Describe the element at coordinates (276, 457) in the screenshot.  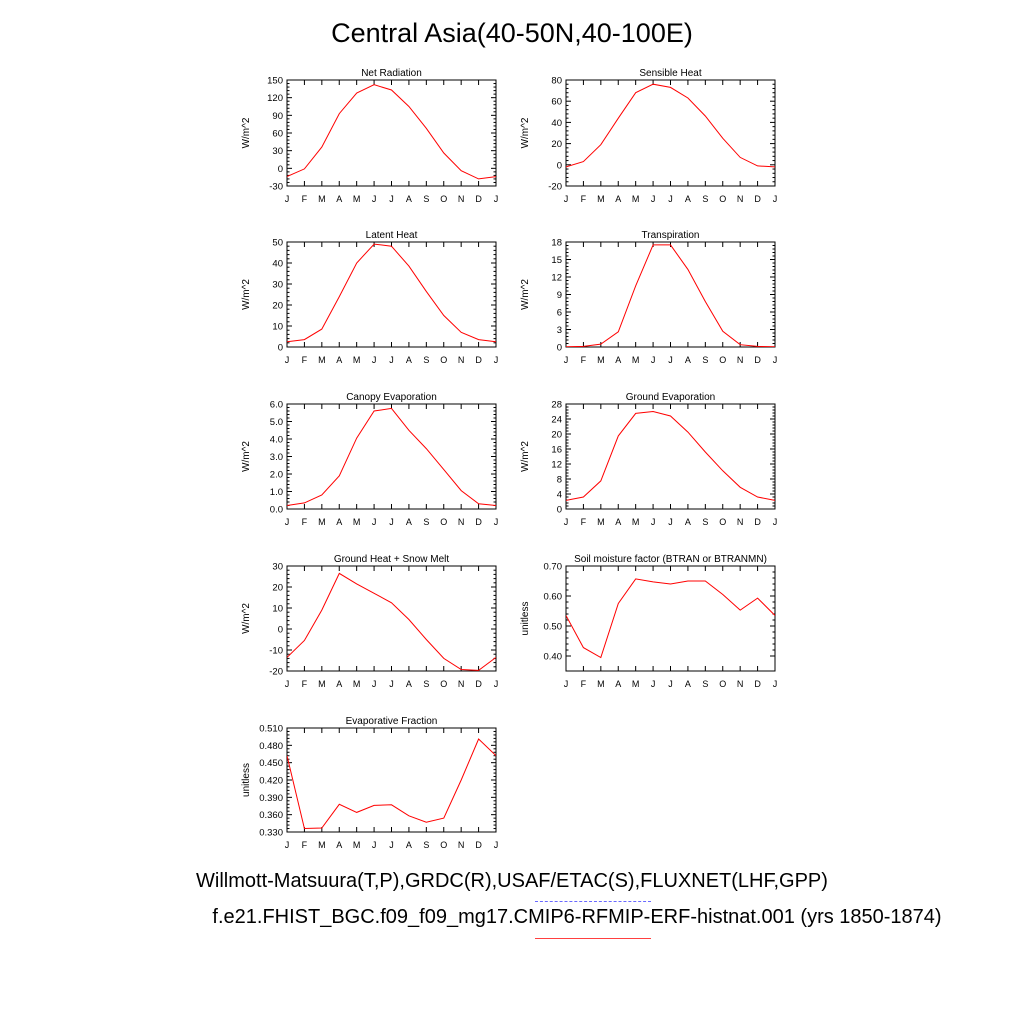
I see `y-tick-label: 3.0` at that location.